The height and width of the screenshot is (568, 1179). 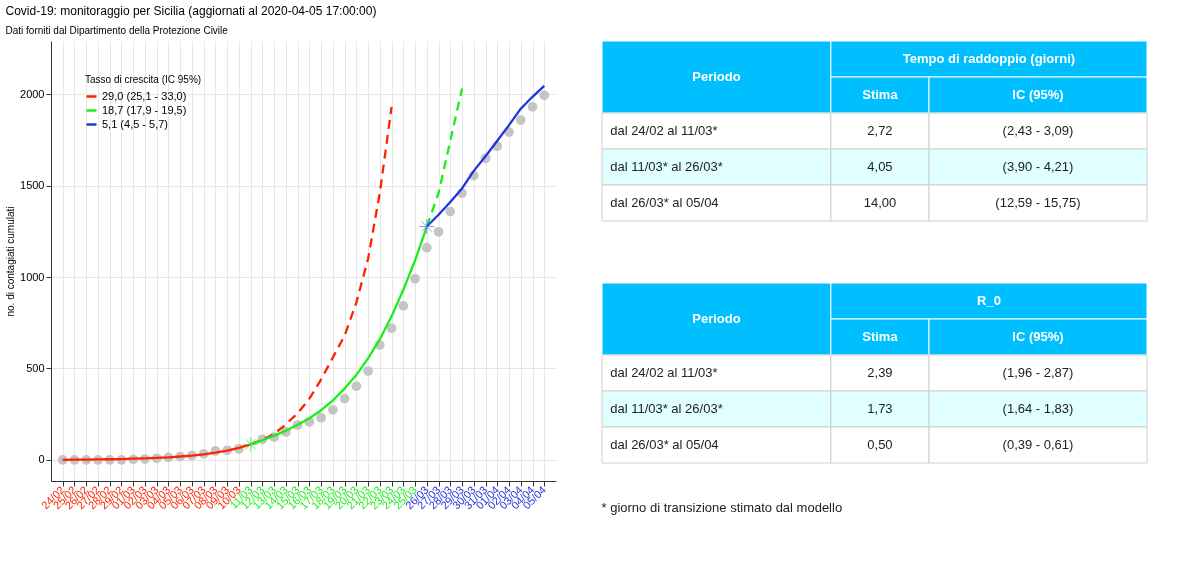 What do you see at coordinates (11, 261) in the screenshot?
I see `y-axis-title: no. di contagiati cumulati` at bounding box center [11, 261].